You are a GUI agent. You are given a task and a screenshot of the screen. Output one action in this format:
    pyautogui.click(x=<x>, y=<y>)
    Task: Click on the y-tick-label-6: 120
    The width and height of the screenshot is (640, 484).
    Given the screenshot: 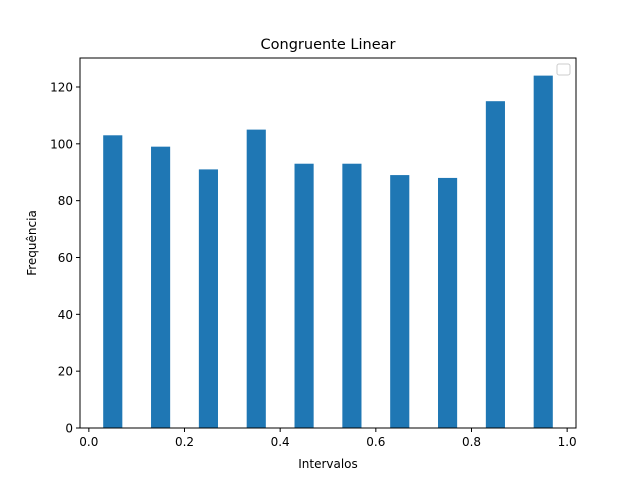 What is the action you would take?
    pyautogui.click(x=61, y=87)
    